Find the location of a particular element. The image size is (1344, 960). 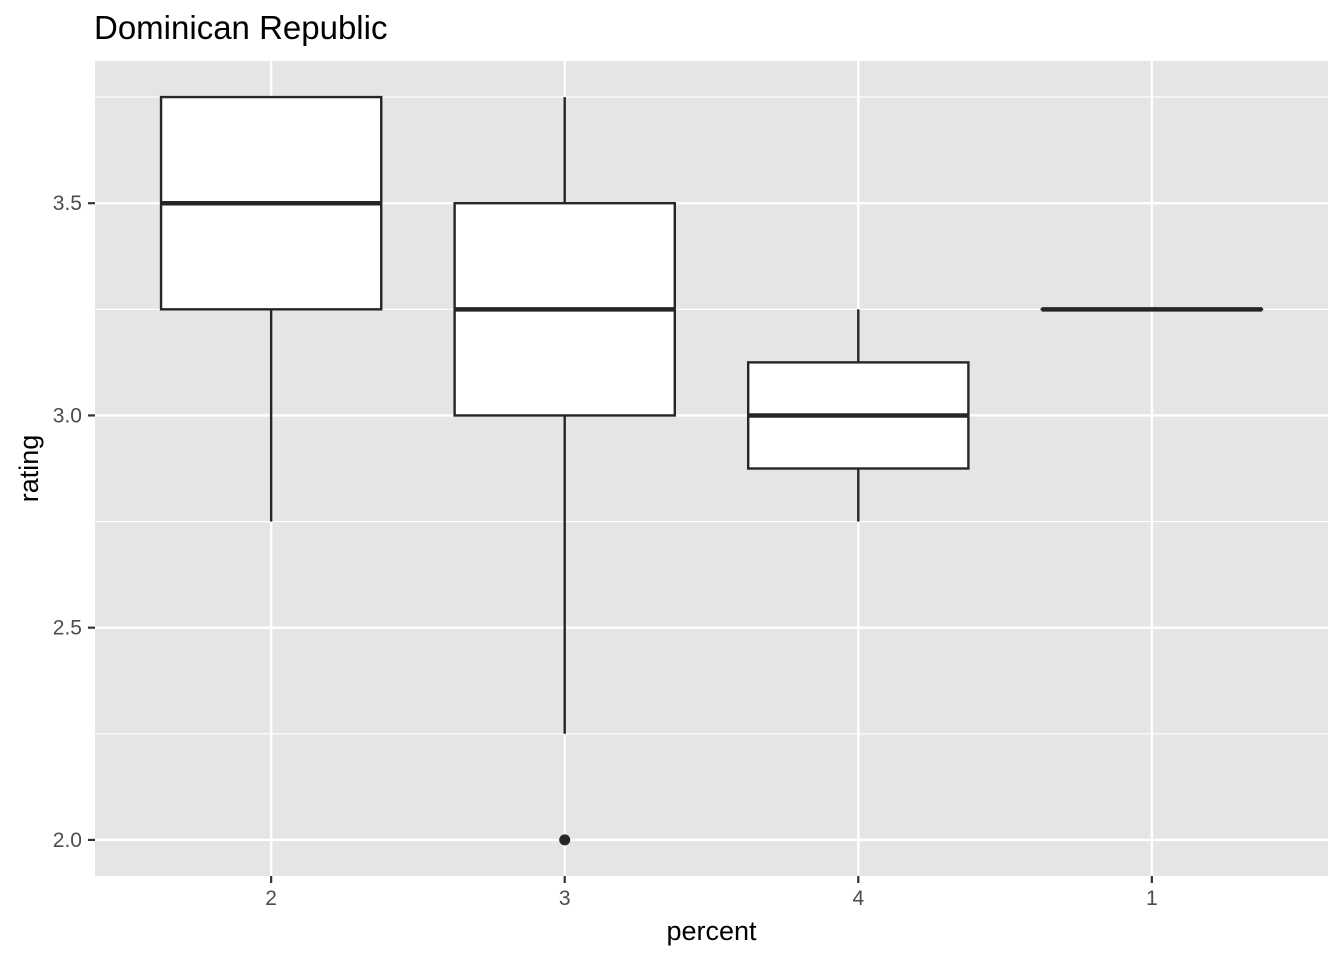

y-tick-label: 3.0 is located at coordinates (67, 415).